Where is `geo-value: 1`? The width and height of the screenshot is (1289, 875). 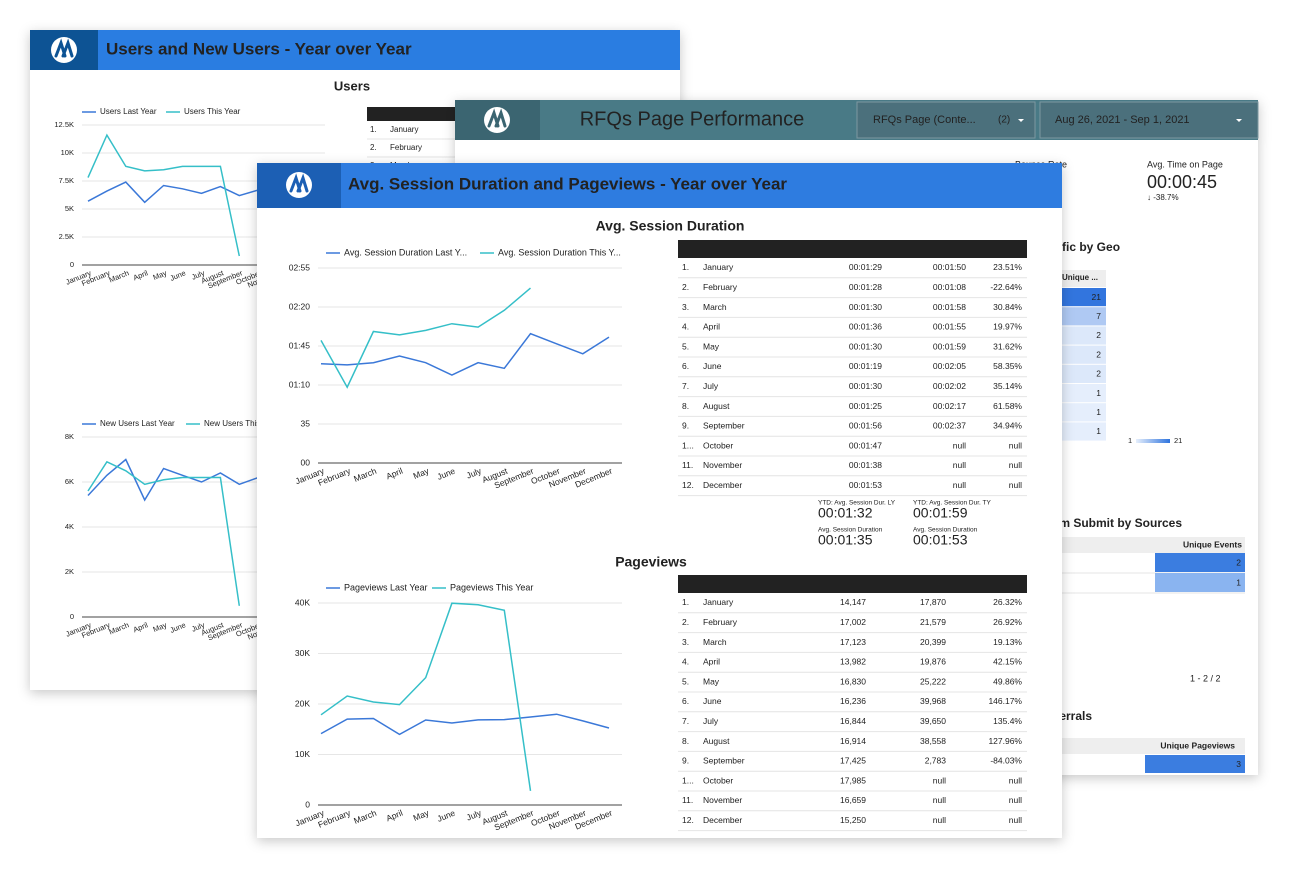 geo-value: 1 is located at coordinates (1098, 431).